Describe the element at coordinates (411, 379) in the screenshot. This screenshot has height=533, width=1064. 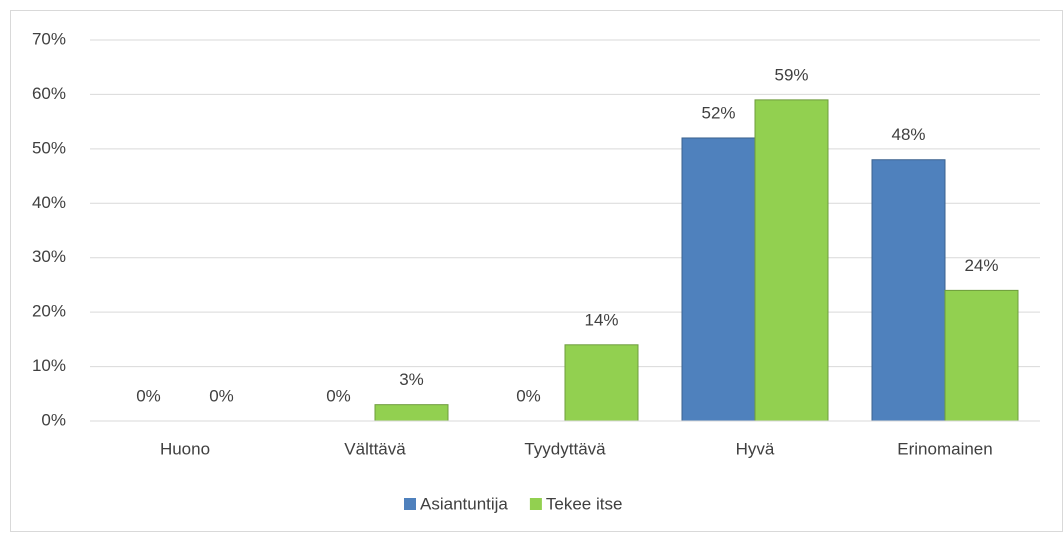
I see `data-label: 3%` at that location.